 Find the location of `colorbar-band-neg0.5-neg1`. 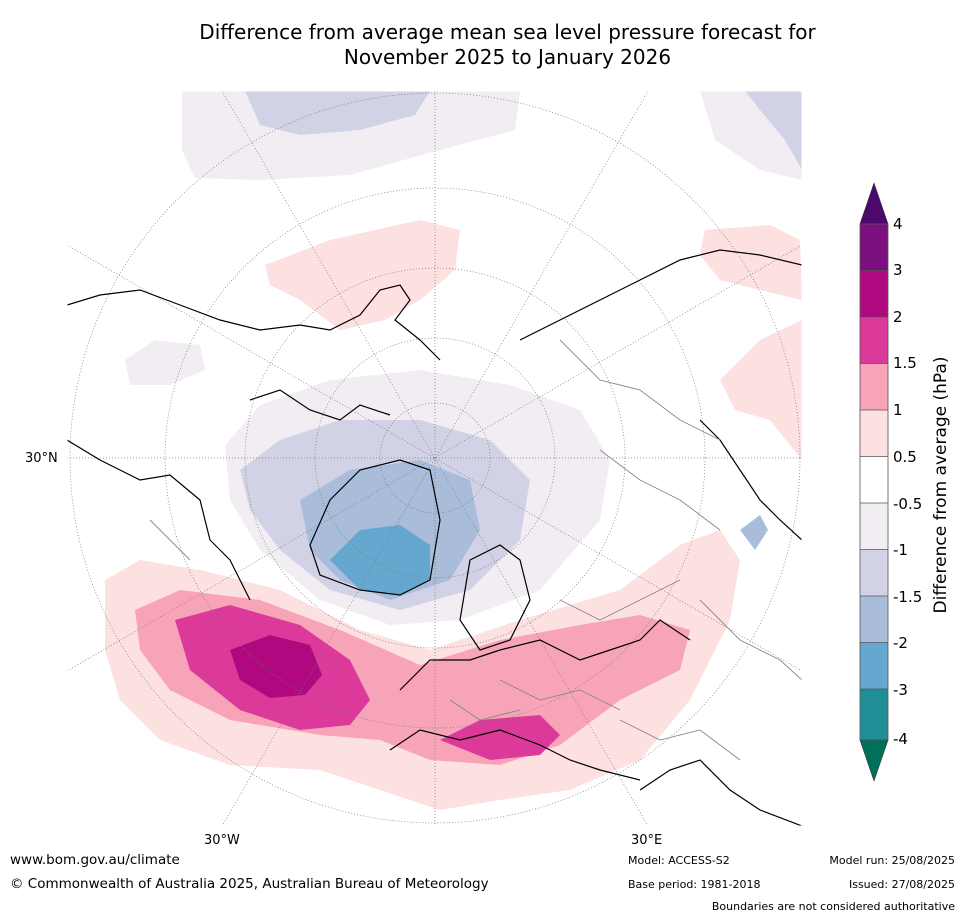

colorbar-band-neg0.5-neg1 is located at coordinates (874, 526).